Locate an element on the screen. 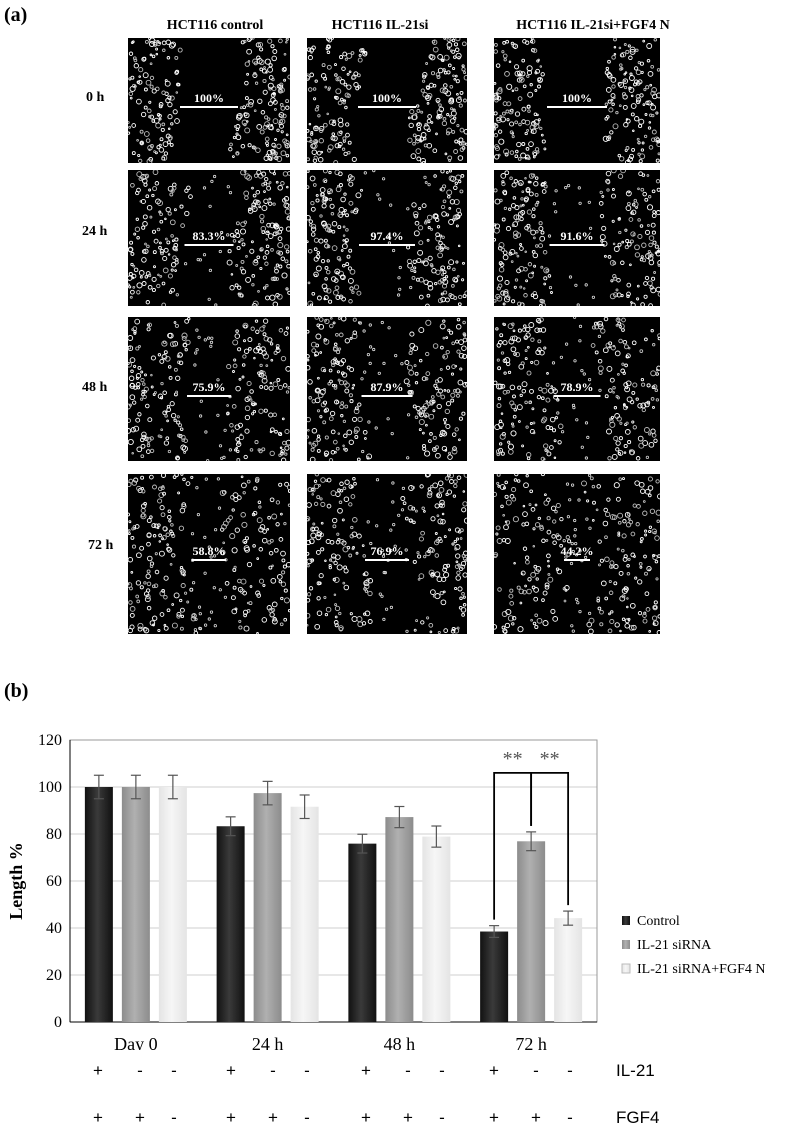  x-tick-label: Day 0 is located at coordinates (136, 1042).